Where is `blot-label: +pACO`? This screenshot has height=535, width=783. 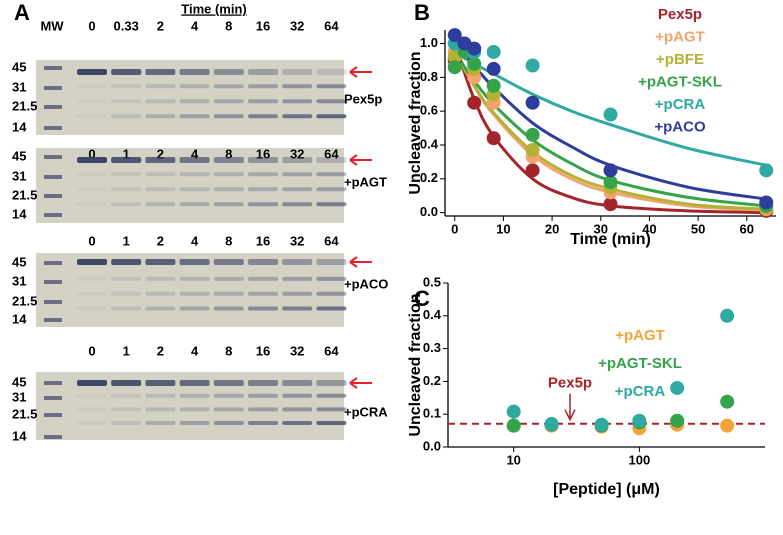
blot-label: +pACO is located at coordinates (366, 283).